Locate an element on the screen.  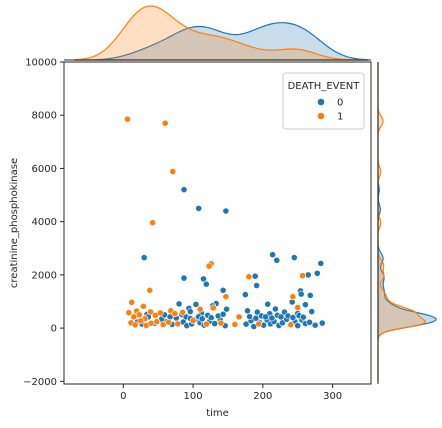
x-tick-label-0: 0 is located at coordinates (123, 396).